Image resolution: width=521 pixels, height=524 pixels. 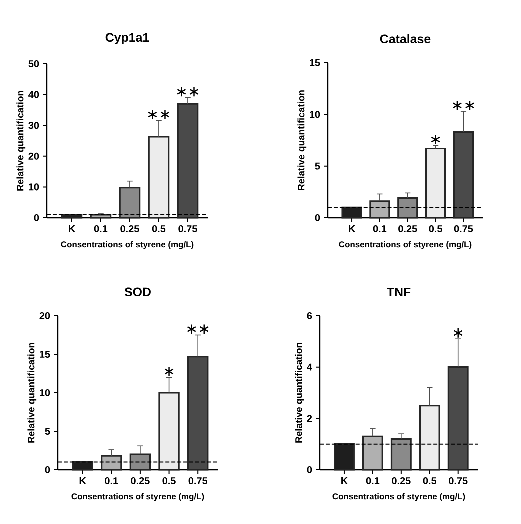 What do you see at coordinates (137, 292) in the screenshot?
I see `chart-title: SOD` at bounding box center [137, 292].